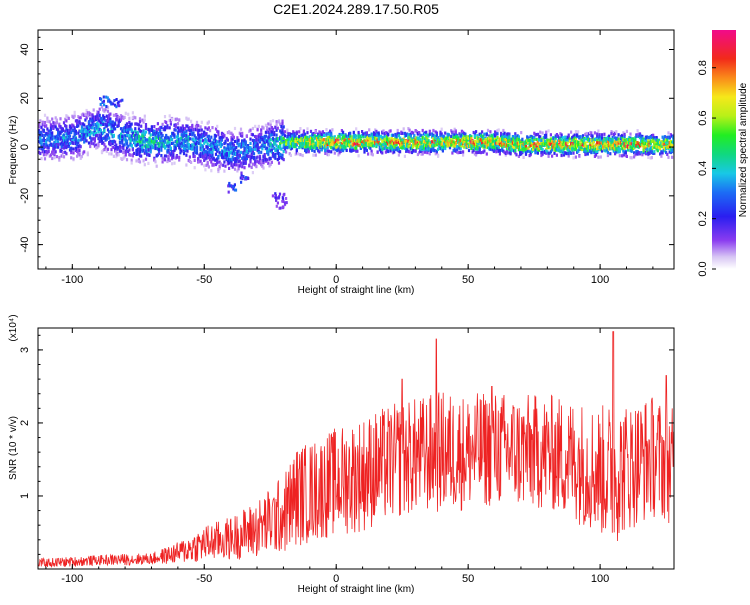 Image resolution: width=750 pixels, height=605 pixels. Describe the element at coordinates (204, 579) in the screenshot. I see `snr-xtick-label: -50` at that location.